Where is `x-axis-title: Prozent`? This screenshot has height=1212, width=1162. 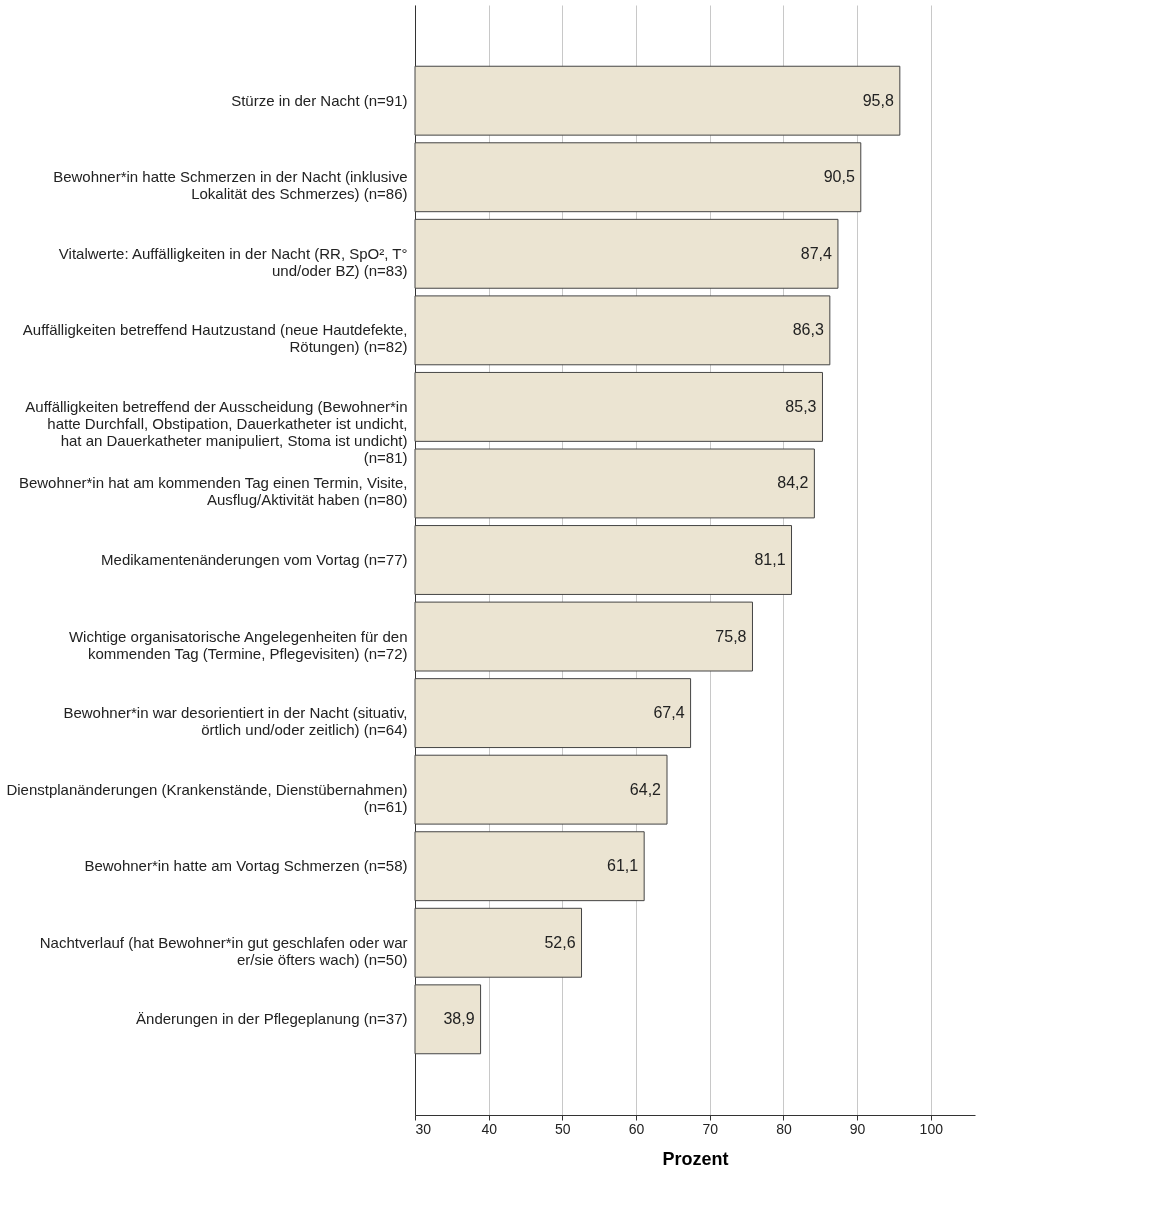
x-axis-title: Prozent is located at coordinates (695, 1158).